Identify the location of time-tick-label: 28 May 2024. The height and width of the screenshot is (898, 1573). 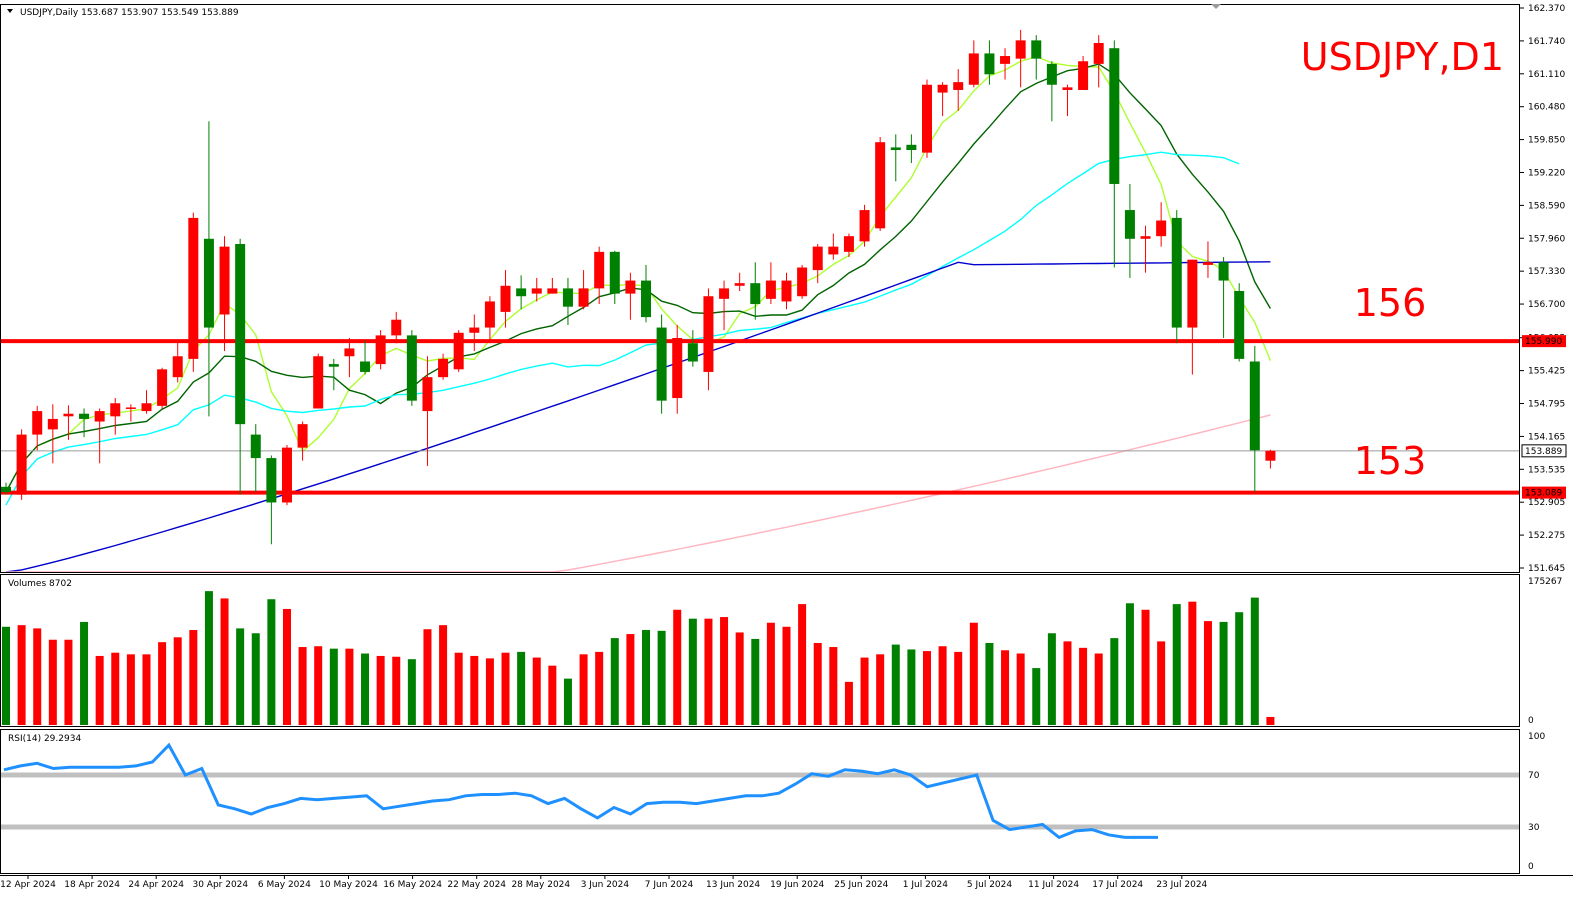
(540, 885).